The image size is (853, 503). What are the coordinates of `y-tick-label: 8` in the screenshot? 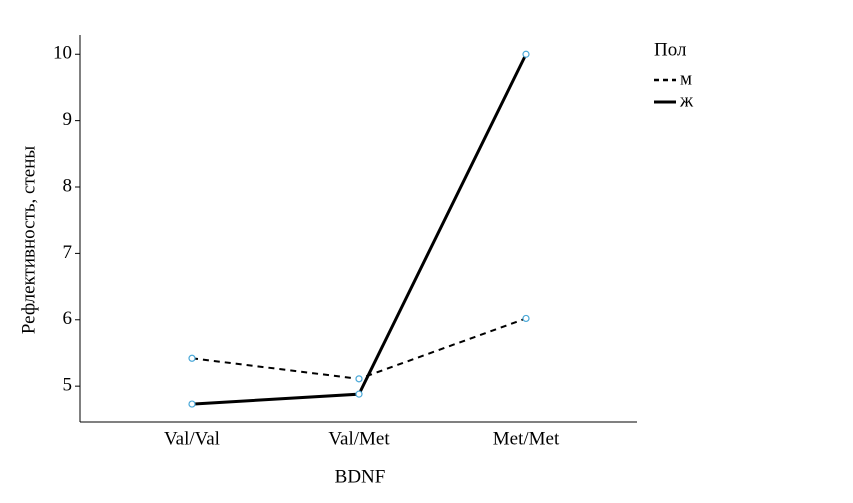 It's located at (68, 185).